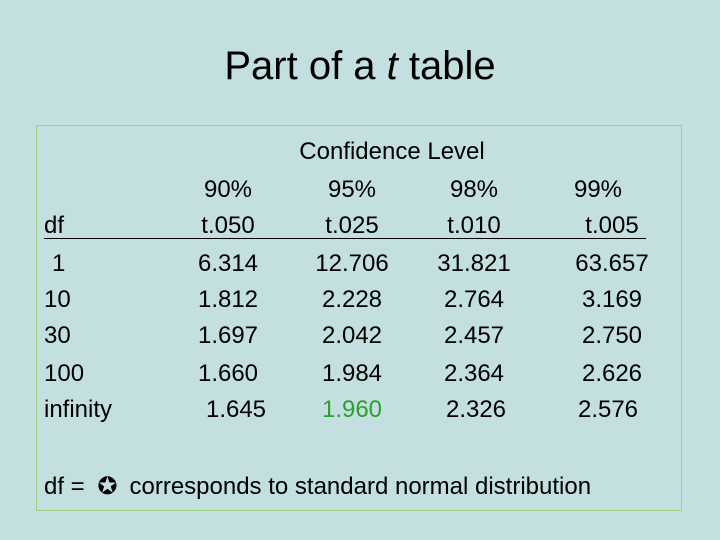 The height and width of the screenshot is (540, 720). I want to click on table-cell: 12.706, so click(352, 263).